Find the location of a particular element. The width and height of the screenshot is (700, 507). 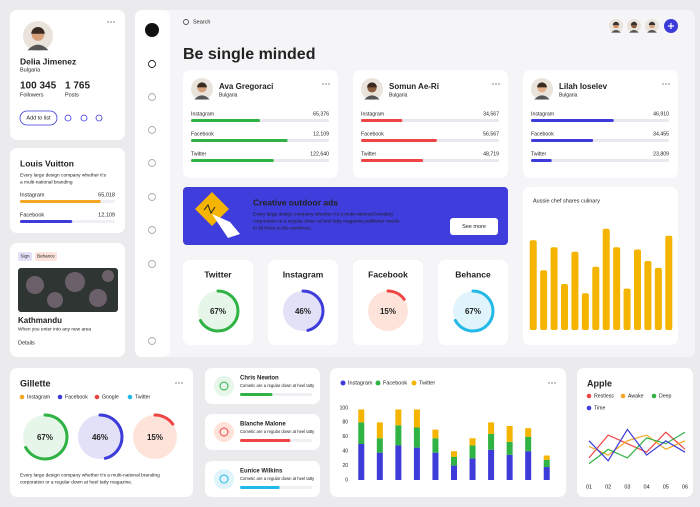

contact-name: Blanche Malone is located at coordinates (263, 425).